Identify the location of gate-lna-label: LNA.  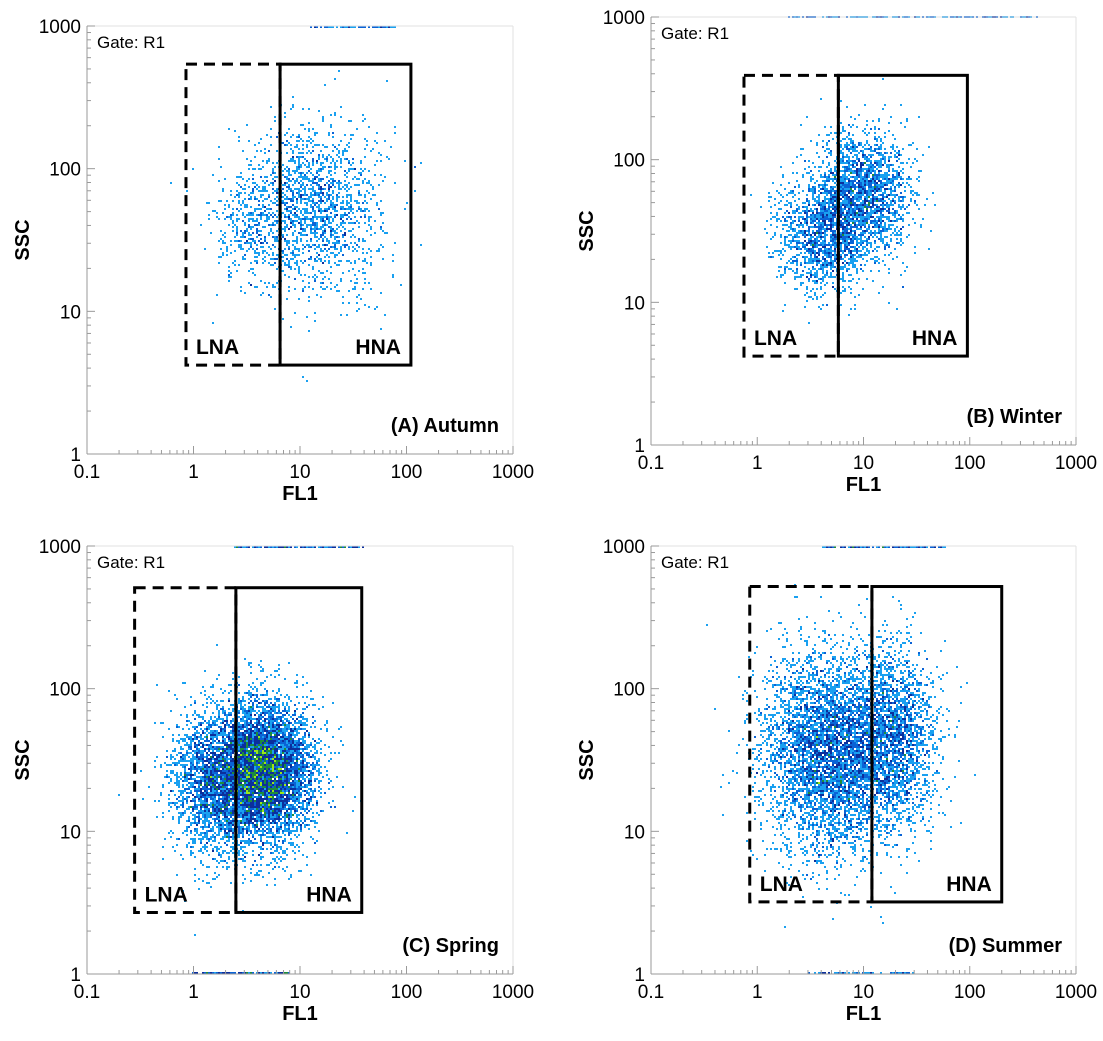
(775, 338).